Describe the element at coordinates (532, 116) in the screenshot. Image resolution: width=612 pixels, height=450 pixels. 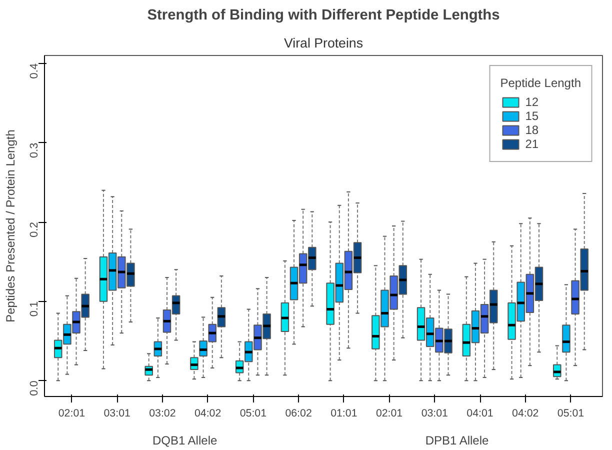
I see `legend-label: 15` at that location.